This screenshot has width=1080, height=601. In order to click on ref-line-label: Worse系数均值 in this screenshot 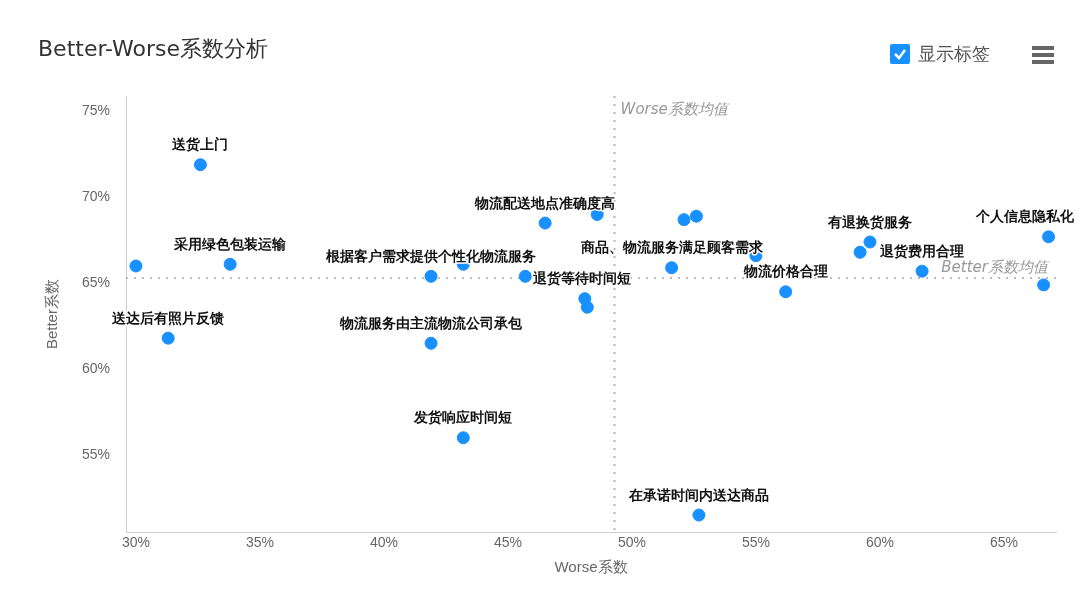, I will do `click(675, 108)`.